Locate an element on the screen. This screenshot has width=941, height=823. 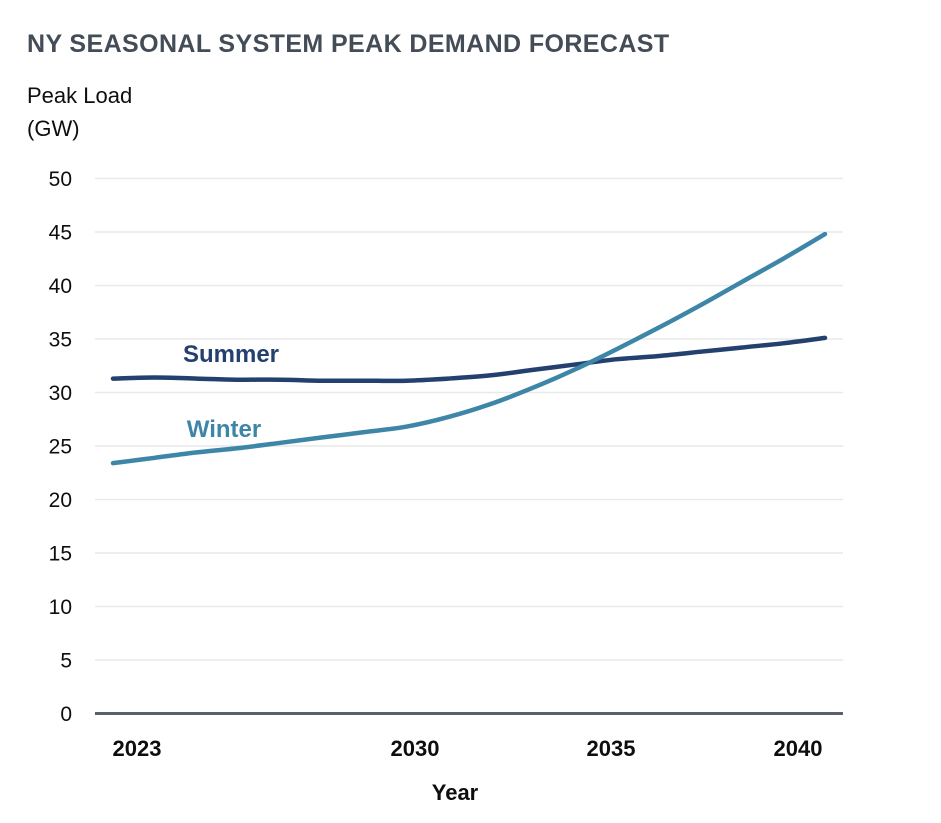
y-axis-unit-label: Peak Load (GW) is located at coordinates (79, 112).